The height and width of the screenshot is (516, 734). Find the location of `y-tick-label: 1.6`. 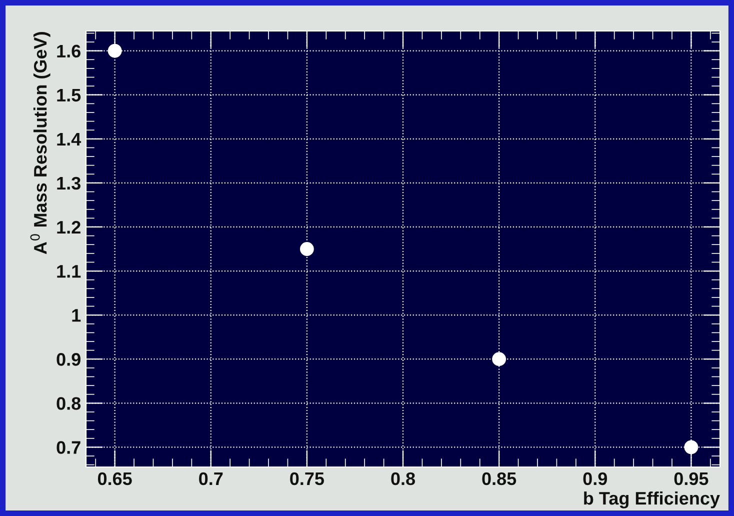

y-tick-label: 1.6 is located at coordinates (68, 51).